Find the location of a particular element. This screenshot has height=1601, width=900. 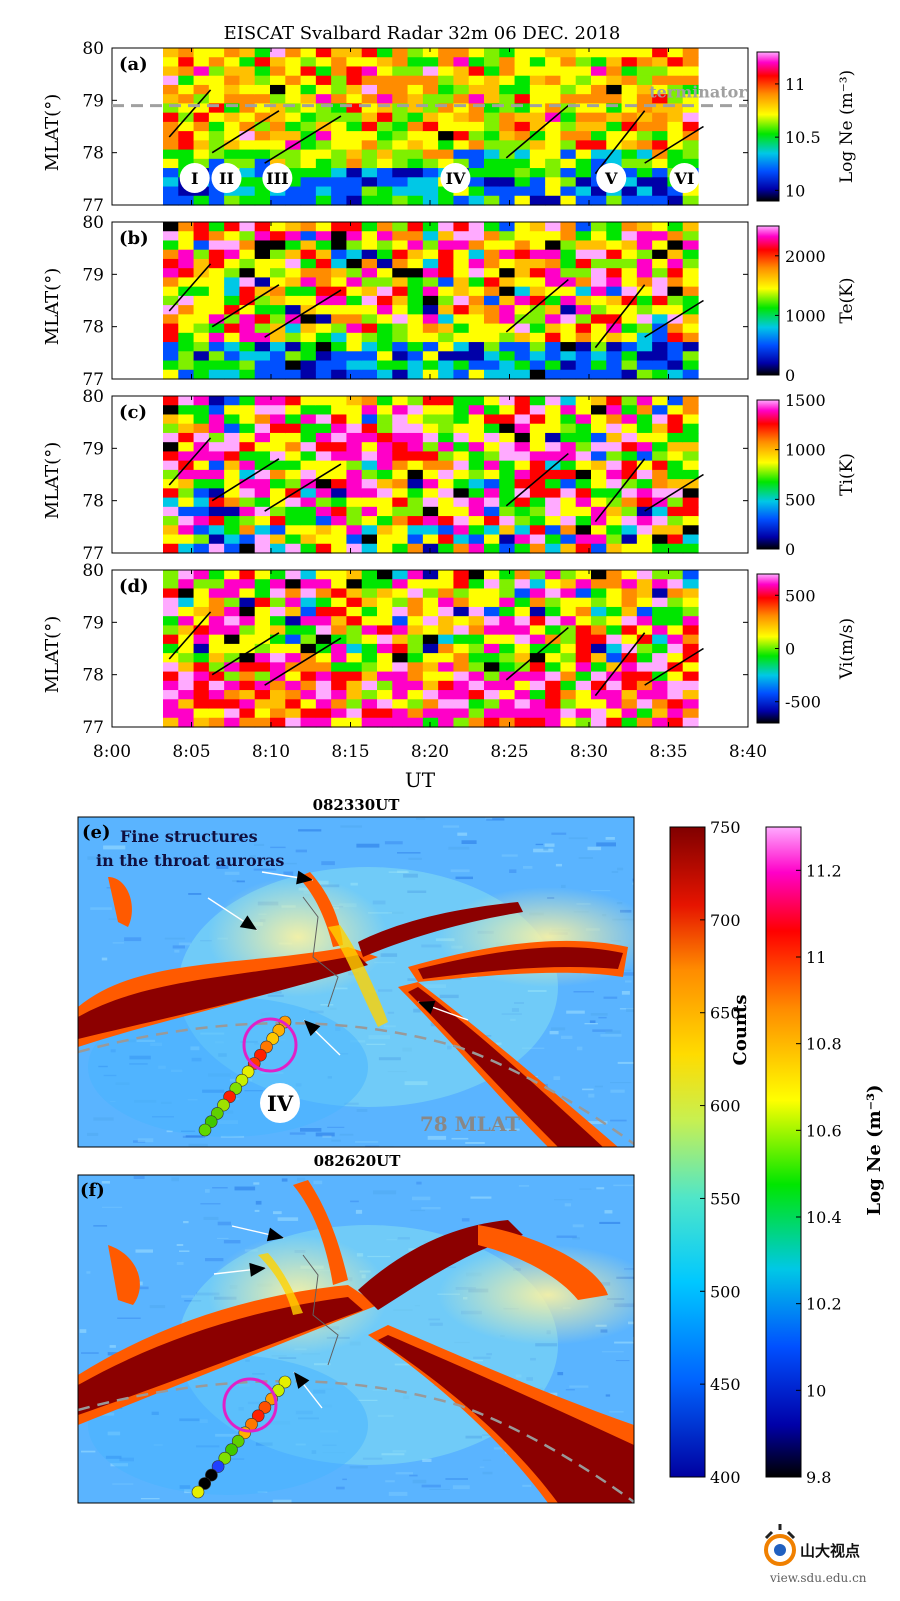

ne-tick-label: 10.6 is located at coordinates (824, 1130).